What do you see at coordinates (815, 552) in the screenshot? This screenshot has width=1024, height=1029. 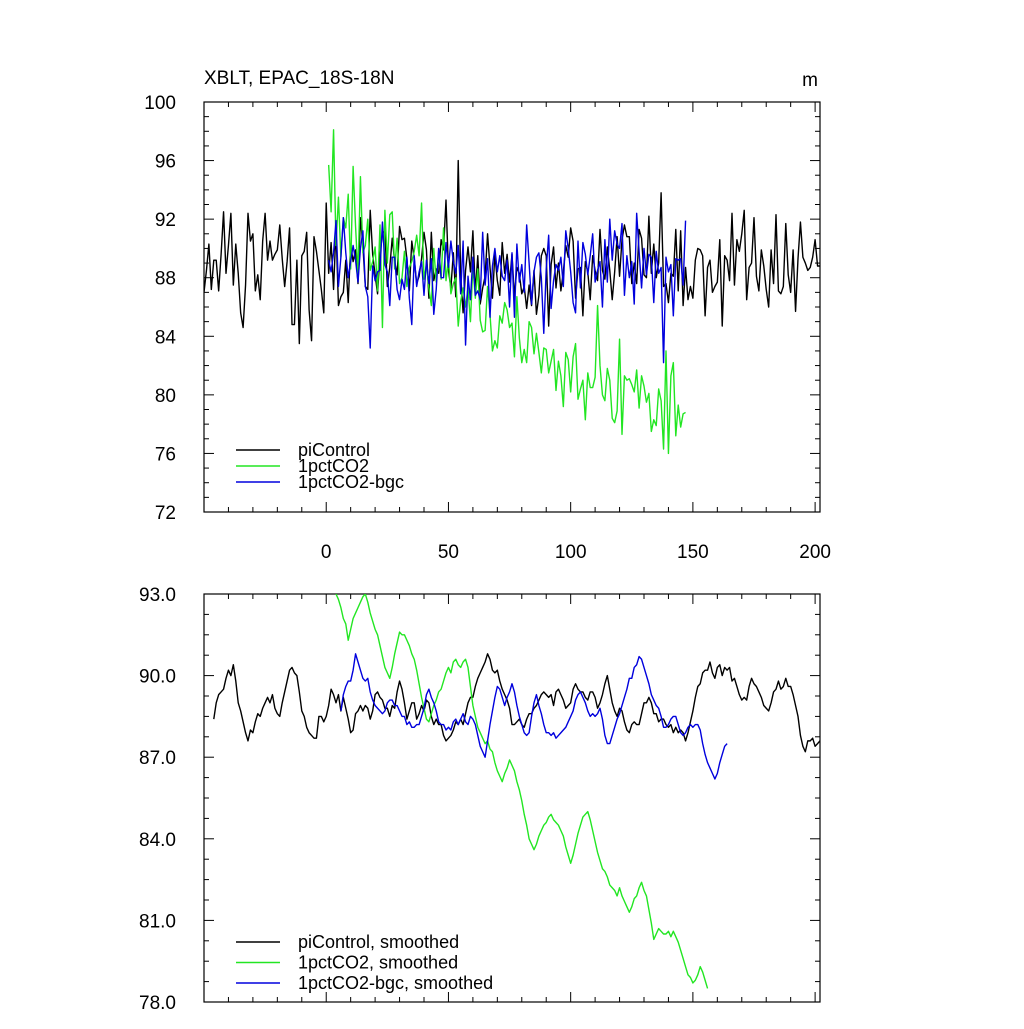 I see `x-tick-label: 200` at bounding box center [815, 552].